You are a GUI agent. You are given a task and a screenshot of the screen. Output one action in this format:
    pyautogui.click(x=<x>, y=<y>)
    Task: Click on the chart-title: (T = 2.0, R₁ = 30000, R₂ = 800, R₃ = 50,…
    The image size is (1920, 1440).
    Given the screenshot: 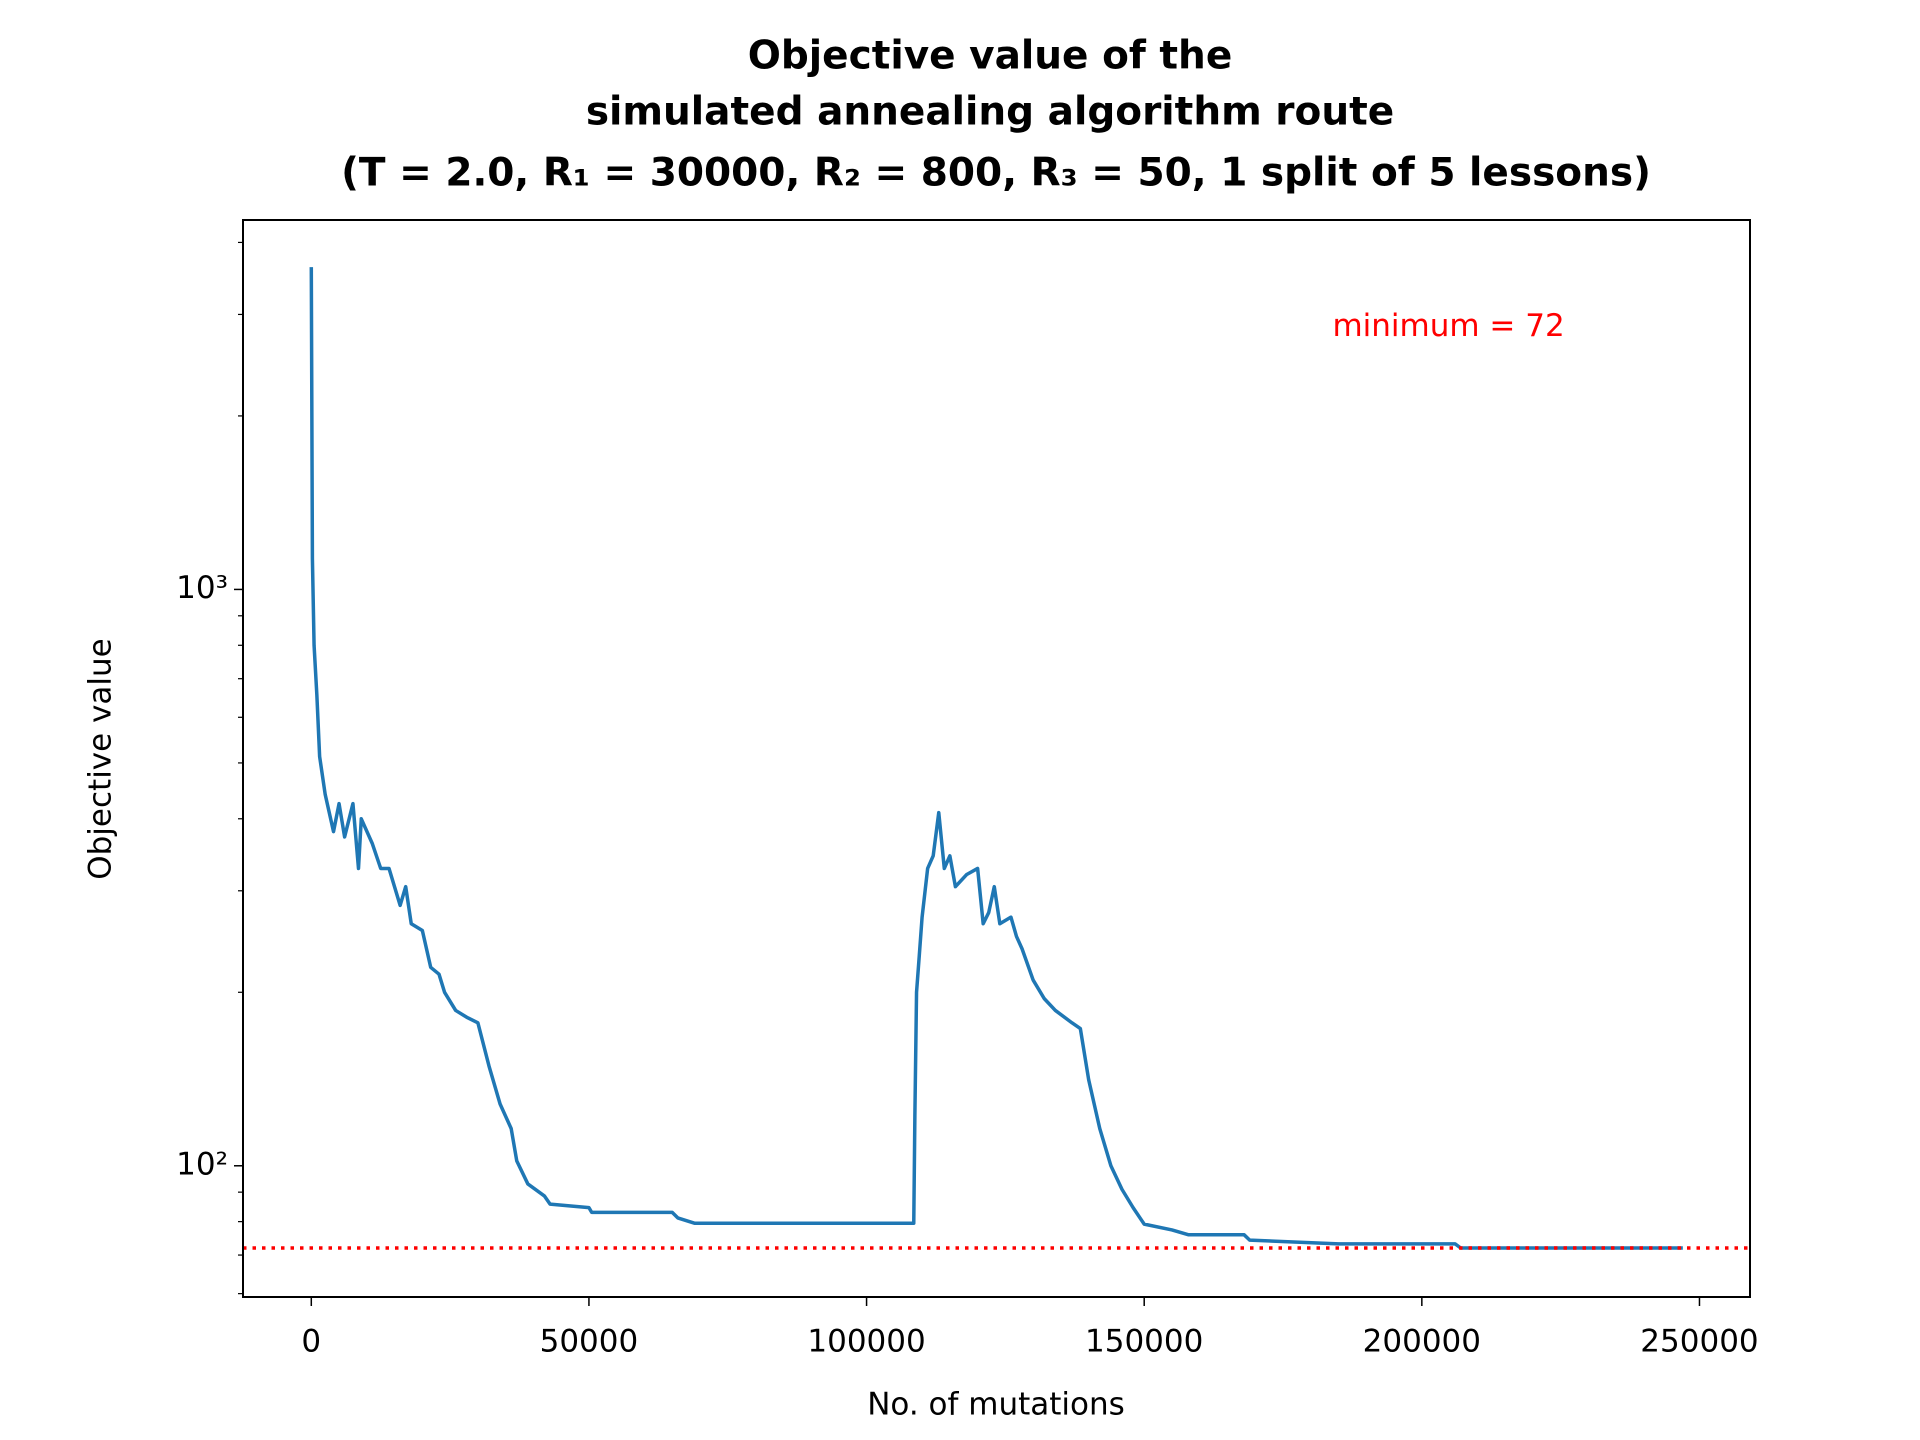 What is the action you would take?
    pyautogui.click(x=996, y=173)
    